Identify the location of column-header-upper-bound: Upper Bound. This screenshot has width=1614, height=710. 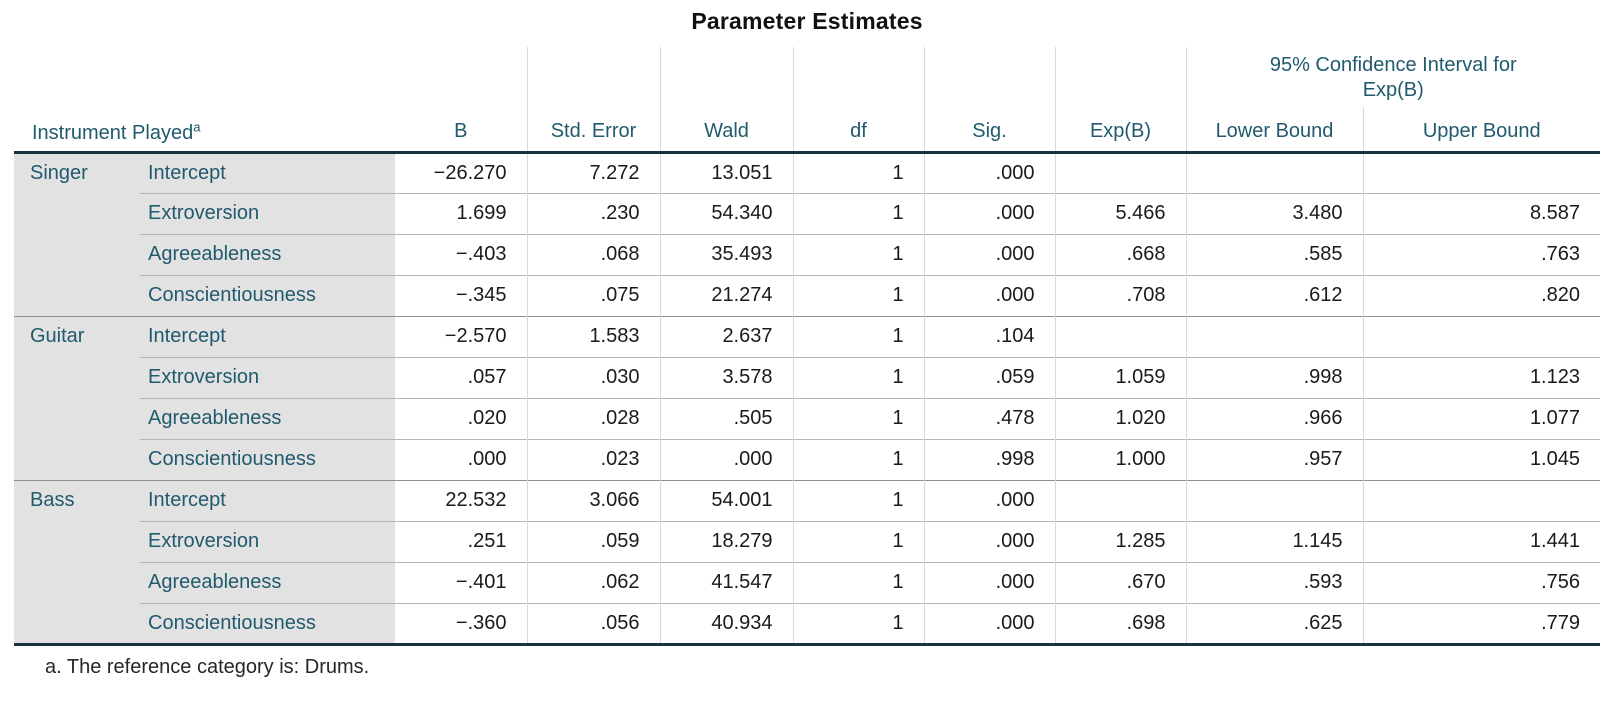
(1481, 130).